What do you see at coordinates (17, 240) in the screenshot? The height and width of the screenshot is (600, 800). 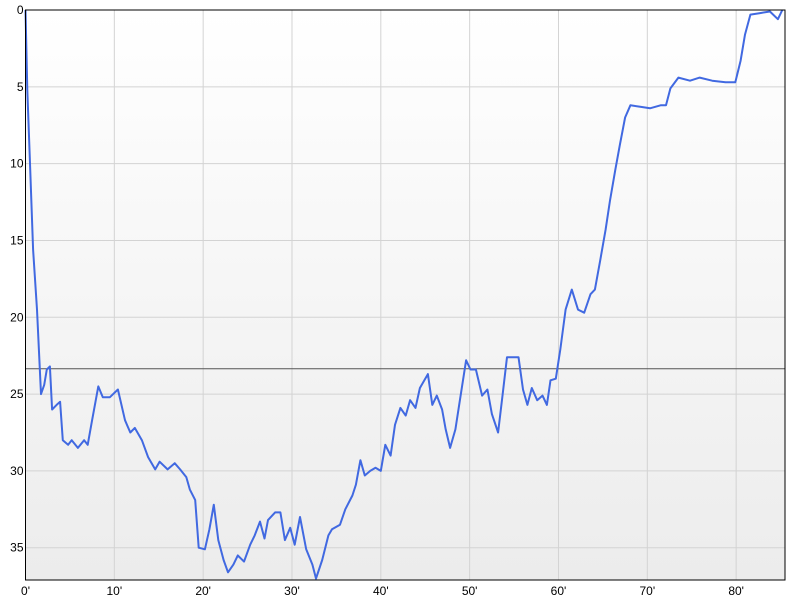 I see `y-tick-label: 15` at bounding box center [17, 240].